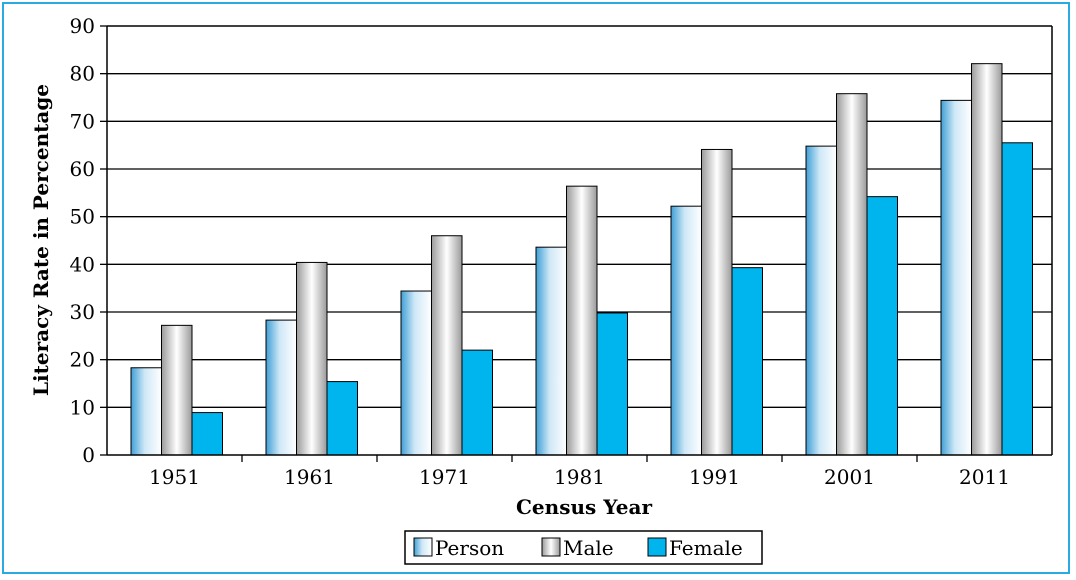  I want to click on x-tick-label: 1961, so click(309, 477).